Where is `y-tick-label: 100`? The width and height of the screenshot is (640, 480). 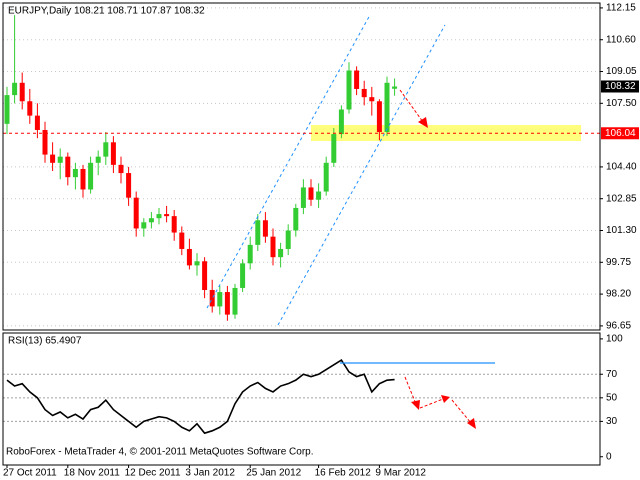 y-tick-label: 100 is located at coordinates (614, 339).